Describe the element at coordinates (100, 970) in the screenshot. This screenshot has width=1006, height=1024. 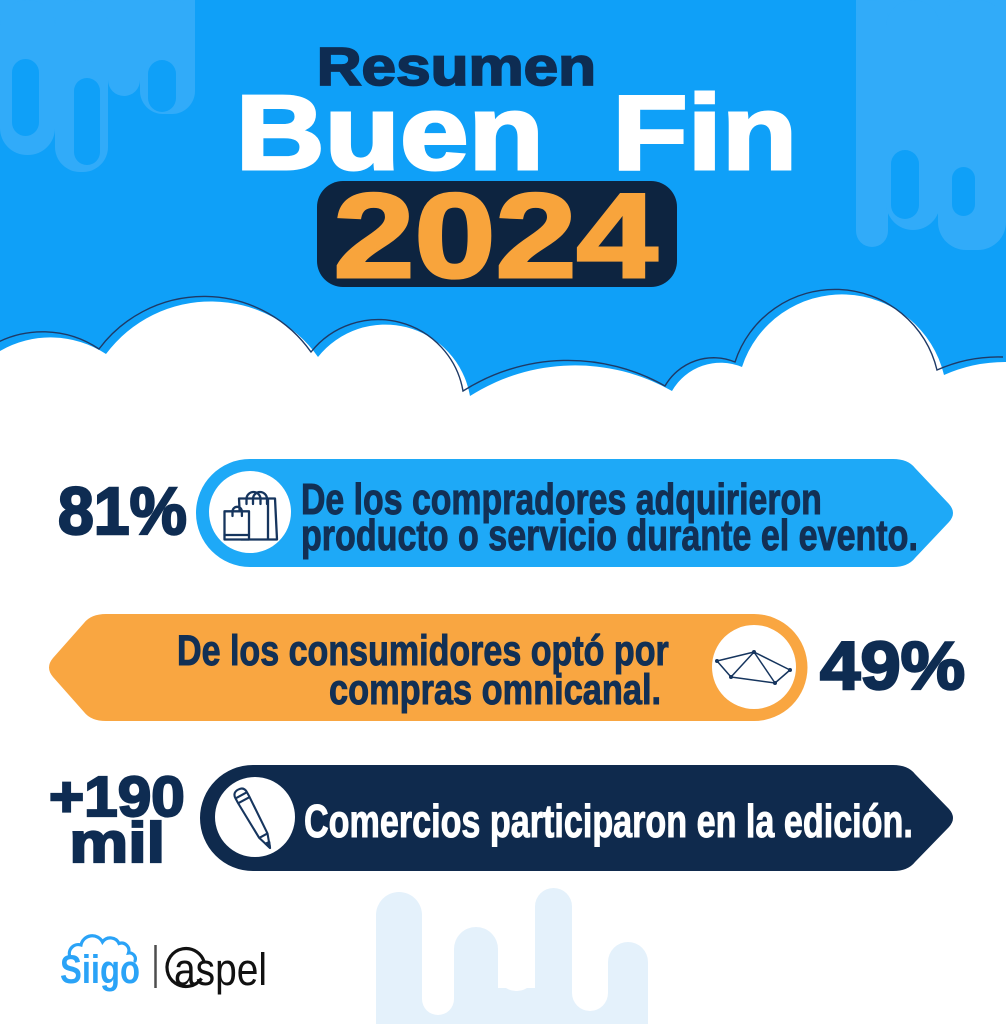
I see `svg-text: Siigo` at that location.